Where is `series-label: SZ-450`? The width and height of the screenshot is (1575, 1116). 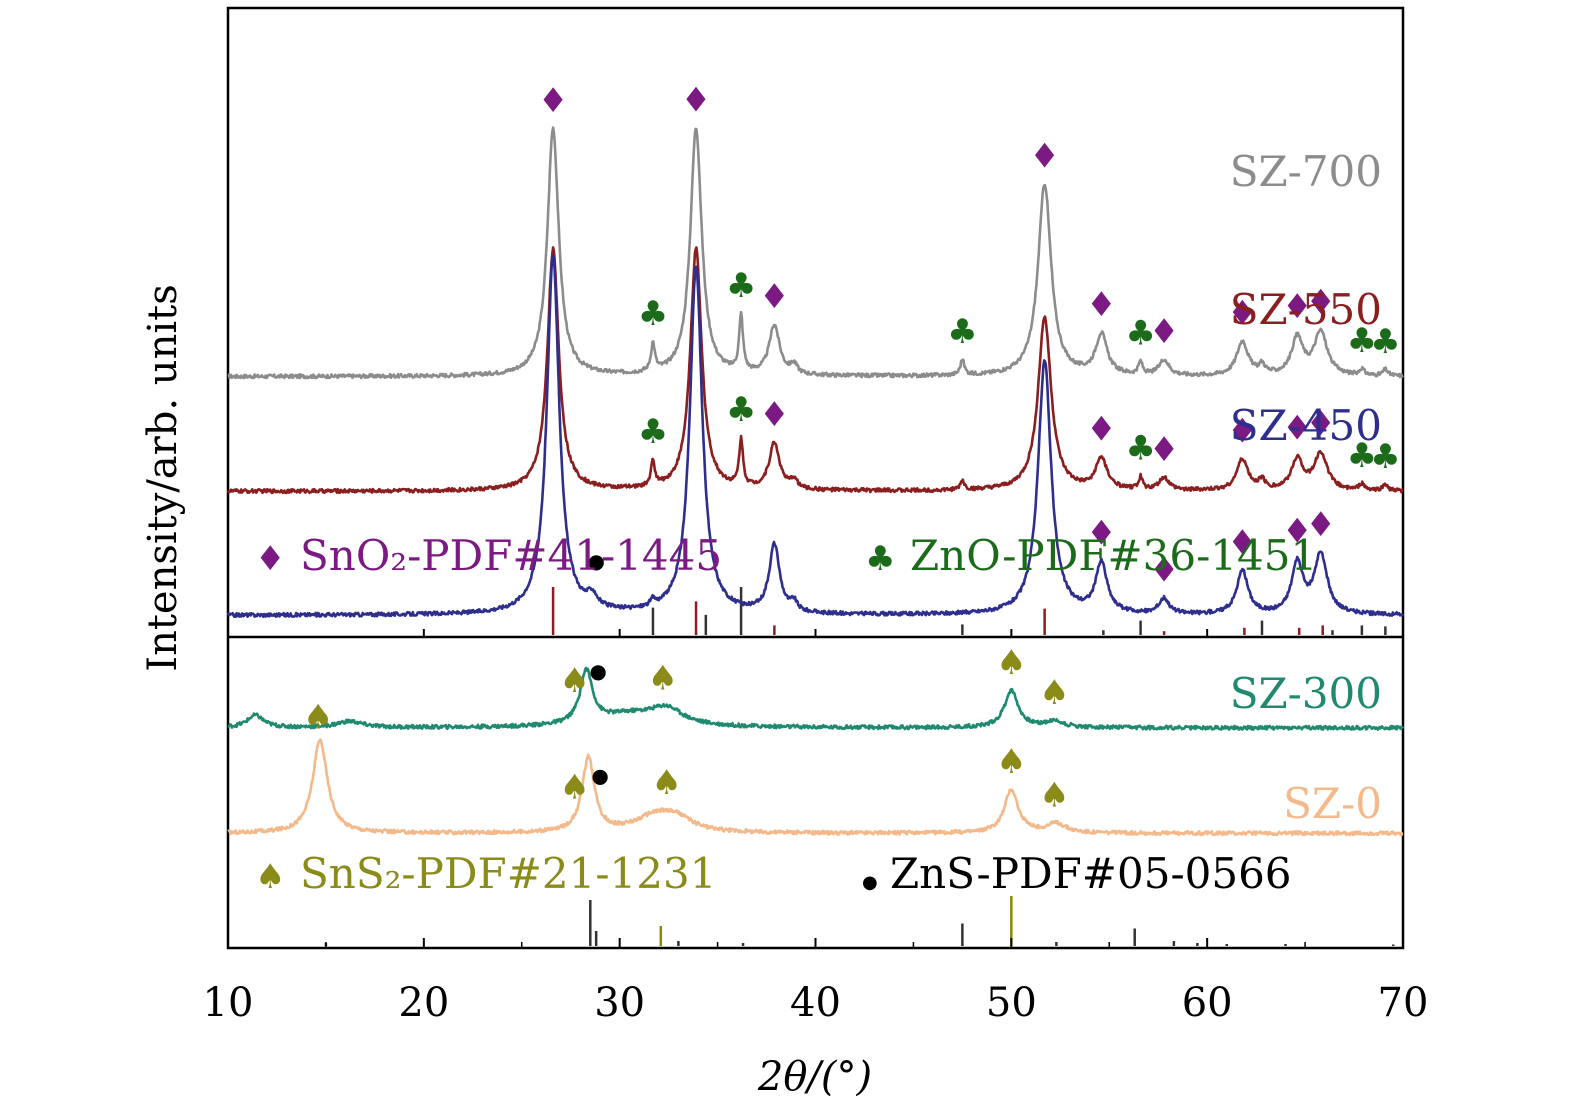 series-label: SZ-450 is located at coordinates (1306, 425).